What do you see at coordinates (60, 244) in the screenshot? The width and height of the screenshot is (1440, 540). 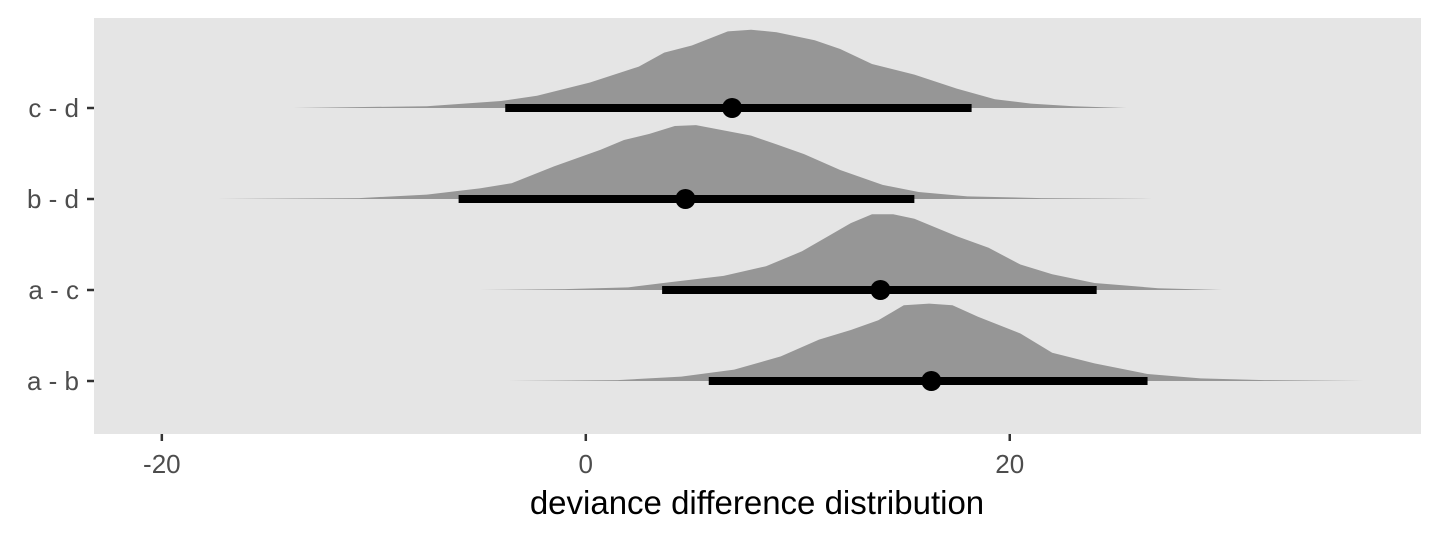 I see `y-axis: c - d b - d a - c a - b` at bounding box center [60, 244].